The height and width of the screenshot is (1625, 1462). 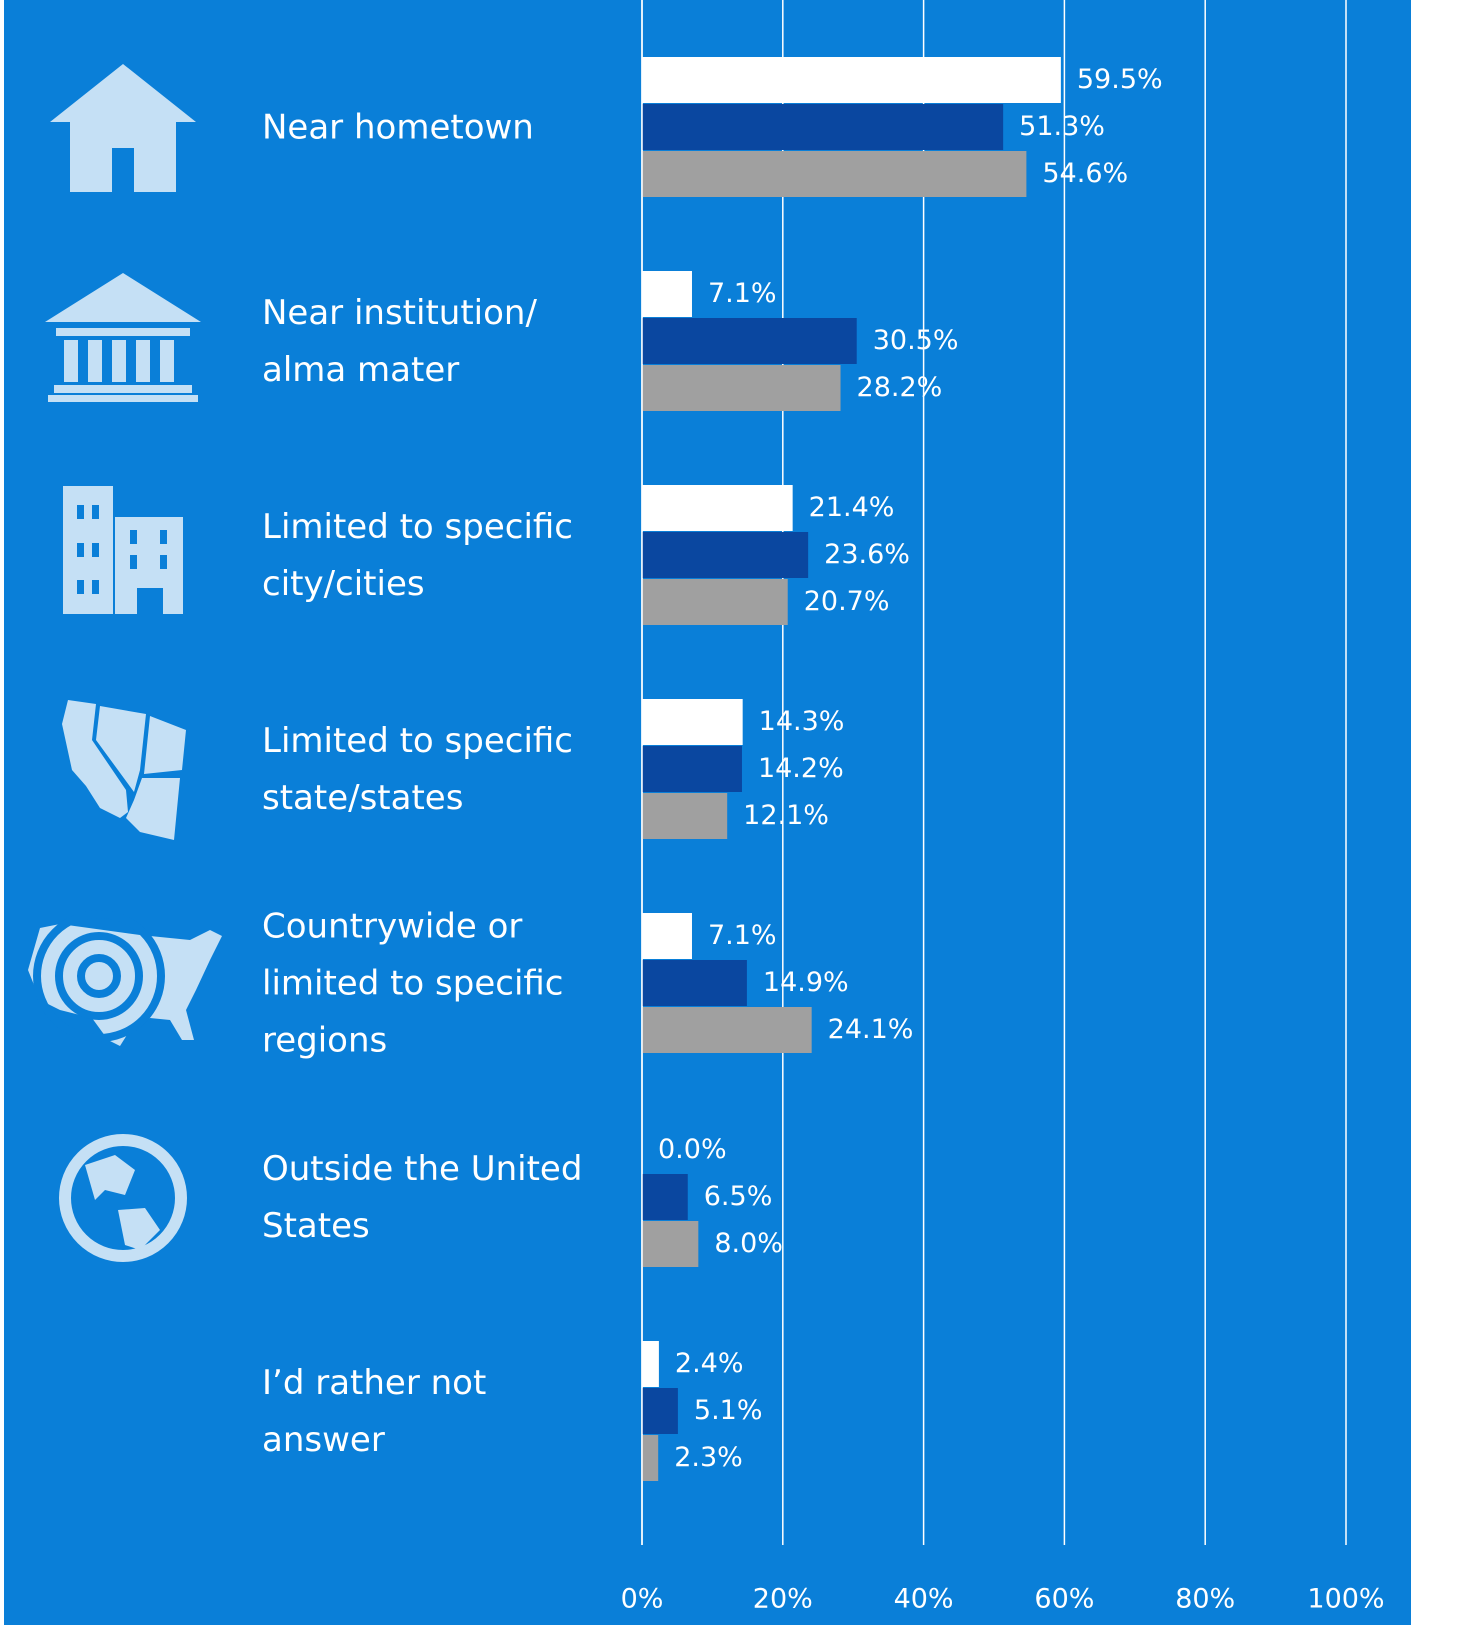 I want to click on x-tick-label: 20%, so click(x=783, y=1599).